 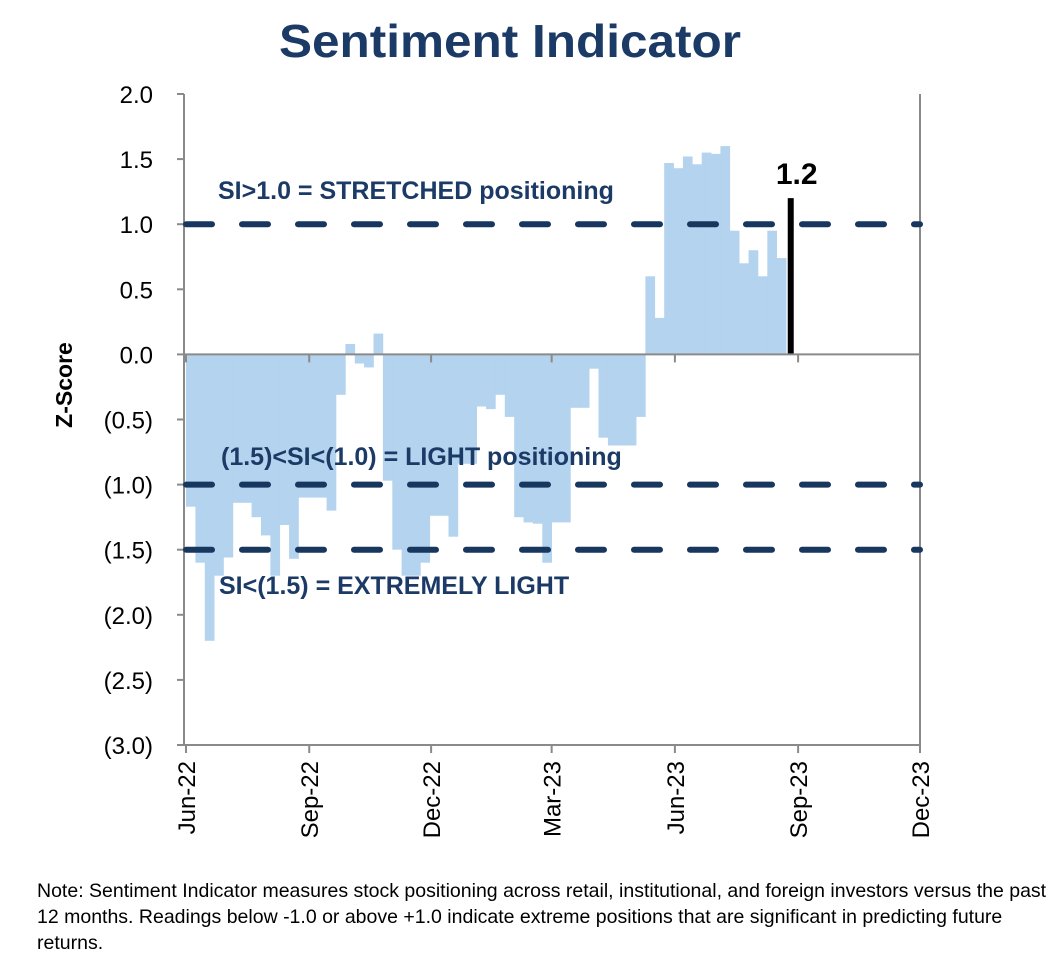 I want to click on y-tick-label: 1.5, so click(x=136, y=160).